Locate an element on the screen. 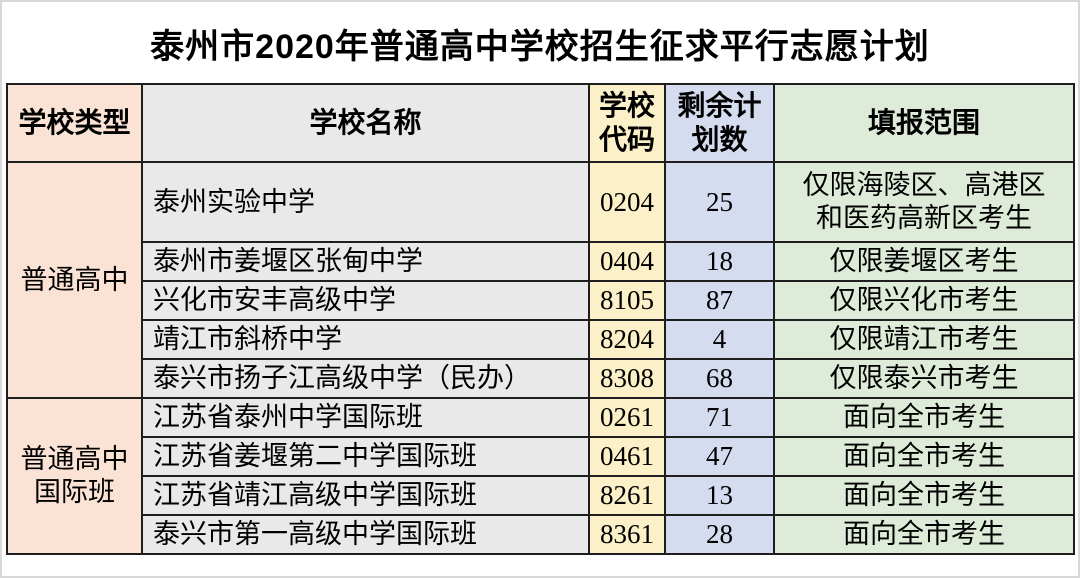 The width and height of the screenshot is (1080, 578). header-school-name: 学校名称 is located at coordinates (365, 123).